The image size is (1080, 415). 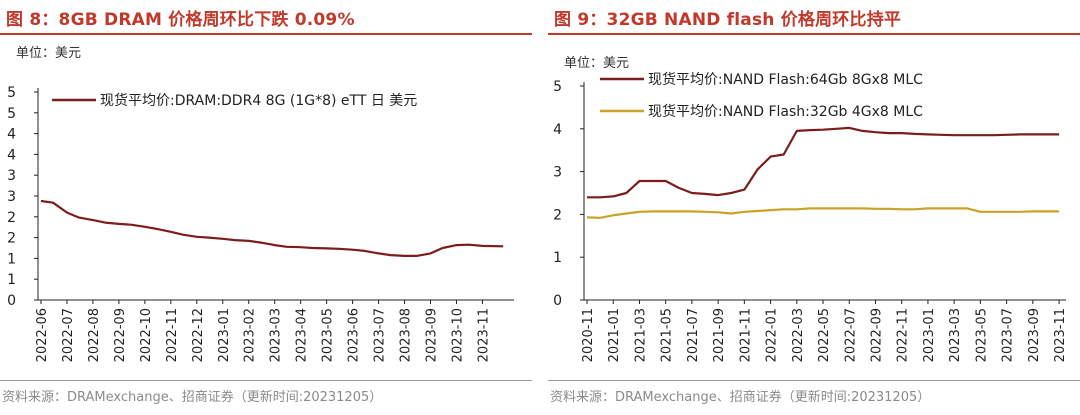 I want to click on x-tick-label: 2022-10, so click(x=146, y=335).